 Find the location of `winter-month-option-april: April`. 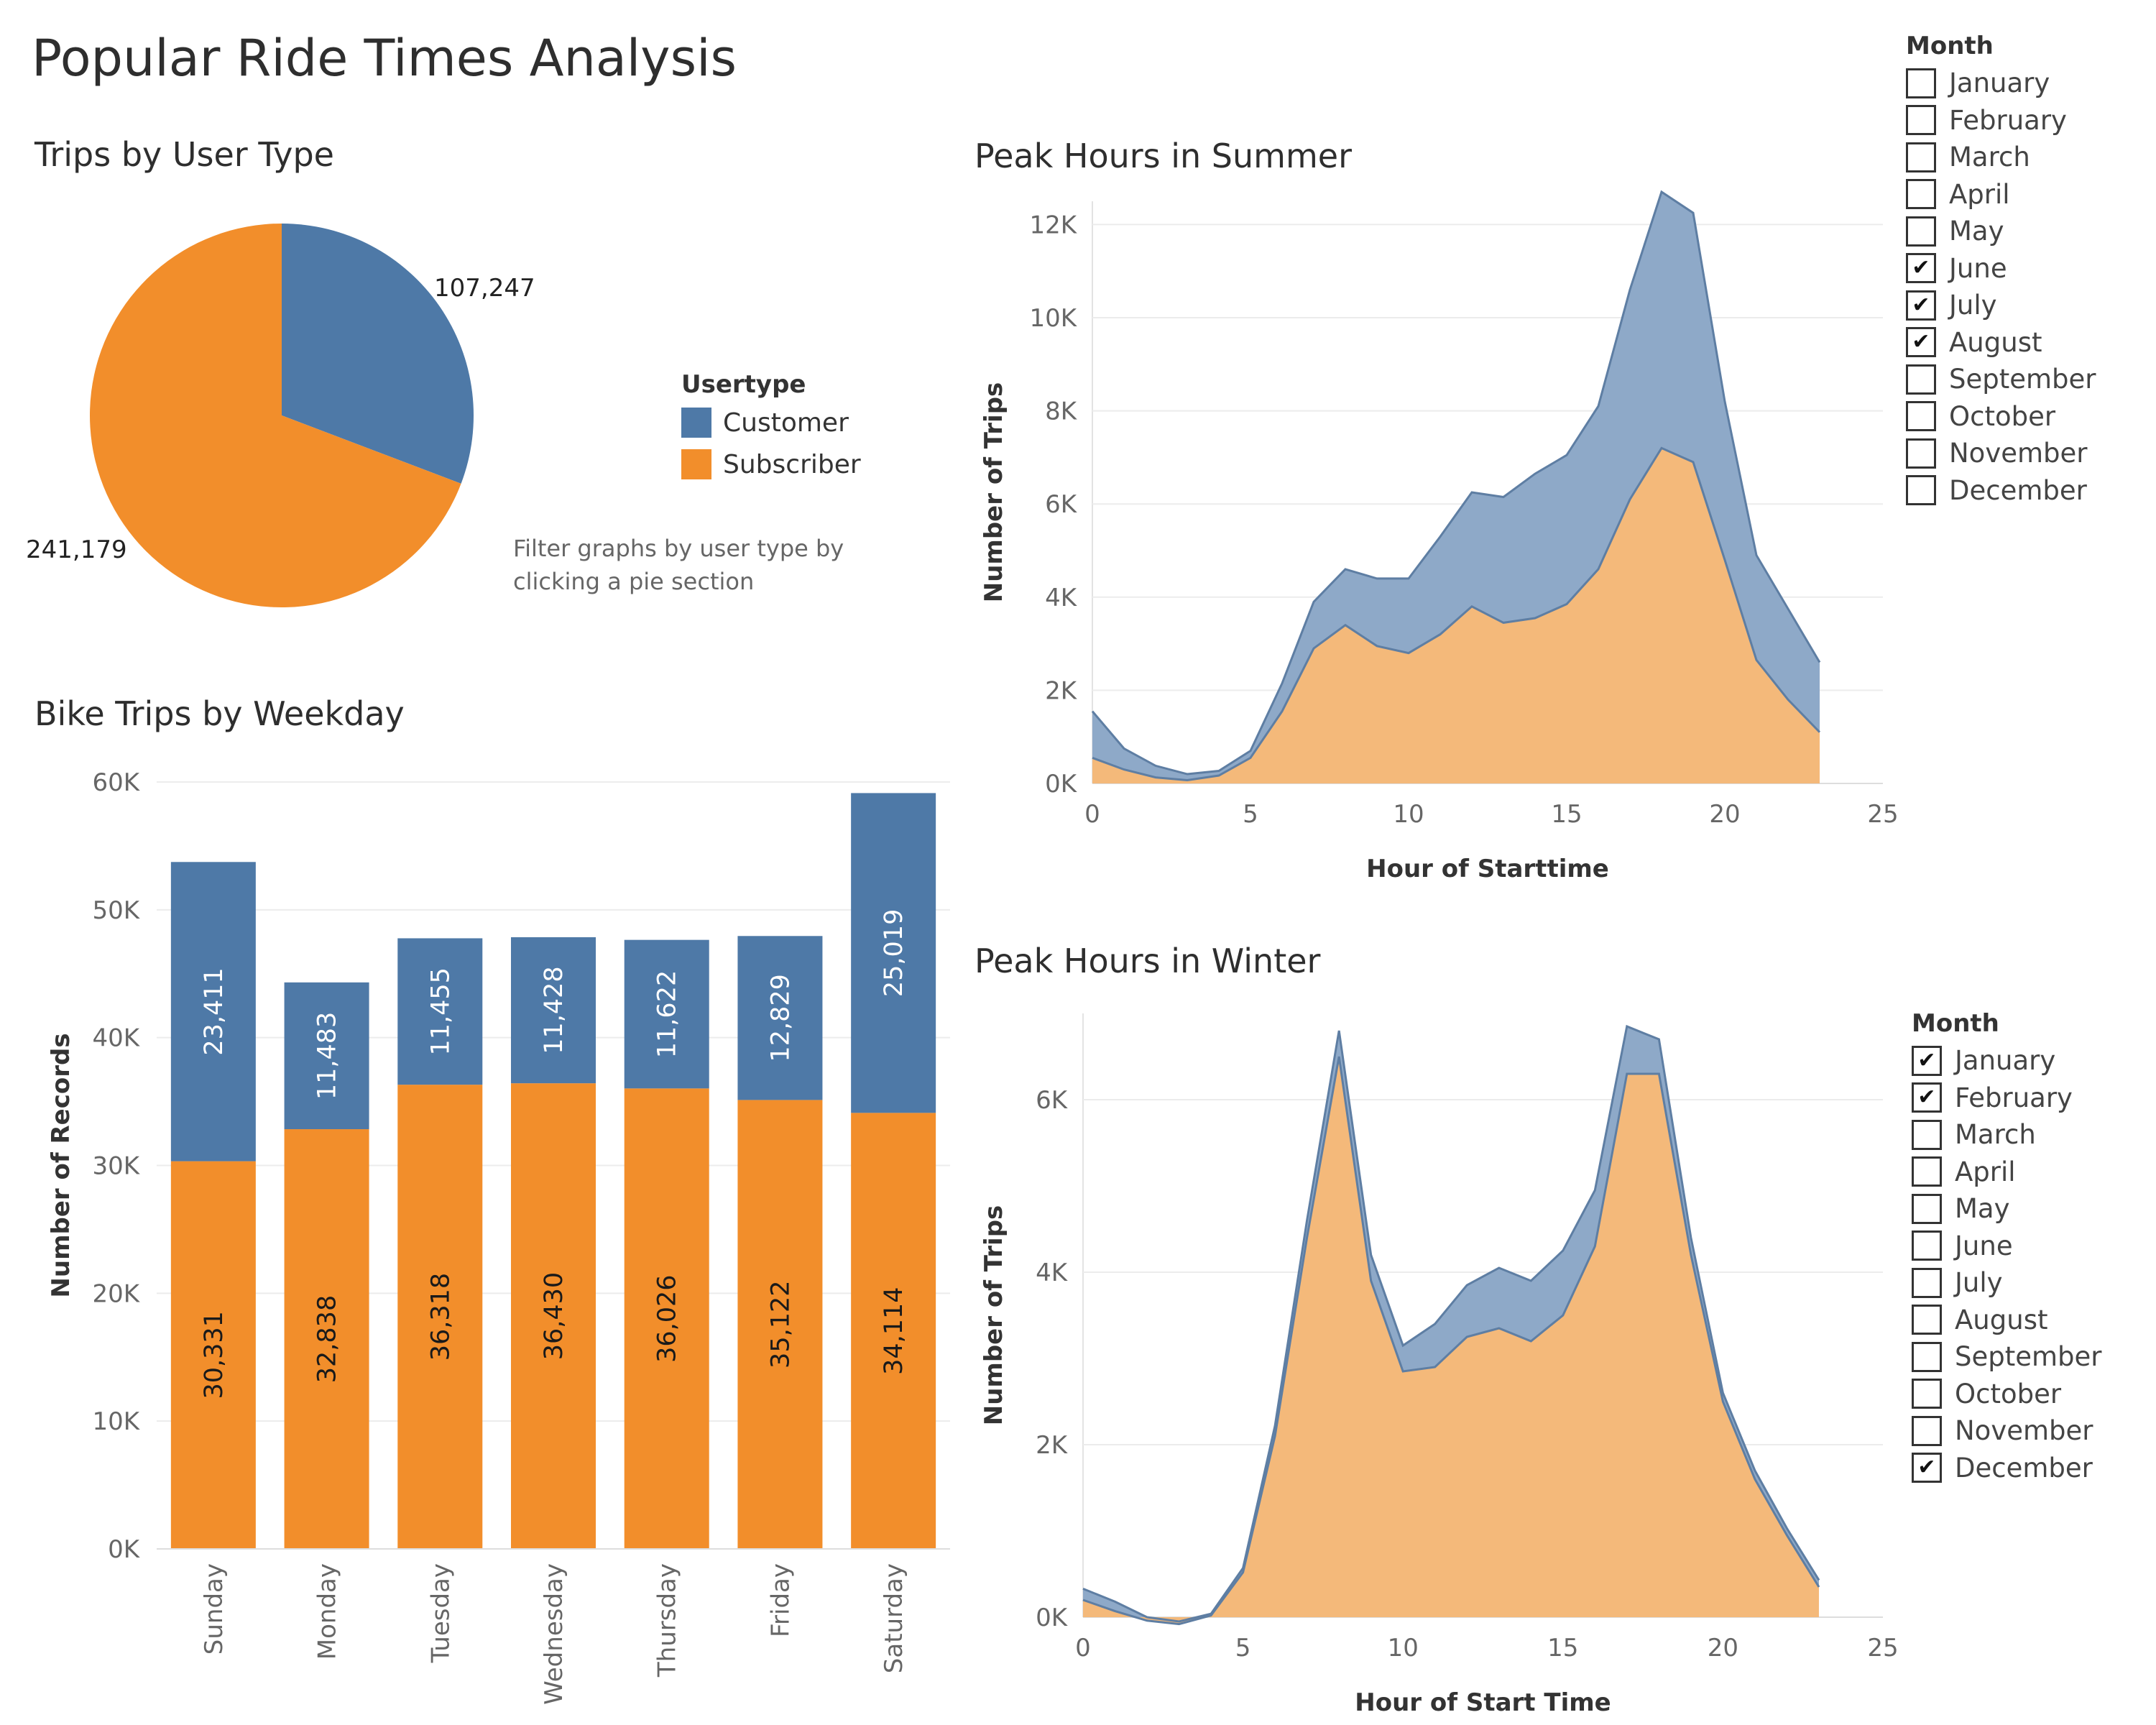

winter-month-option-april: April is located at coordinates (2007, 1172).